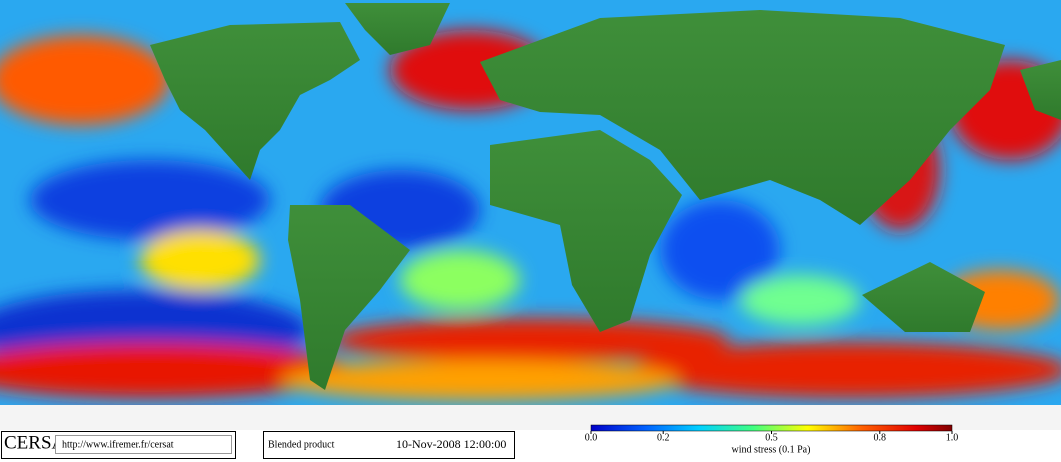 The image size is (1061, 462). What do you see at coordinates (389, 445) in the screenshot?
I see `product-box` at bounding box center [389, 445].